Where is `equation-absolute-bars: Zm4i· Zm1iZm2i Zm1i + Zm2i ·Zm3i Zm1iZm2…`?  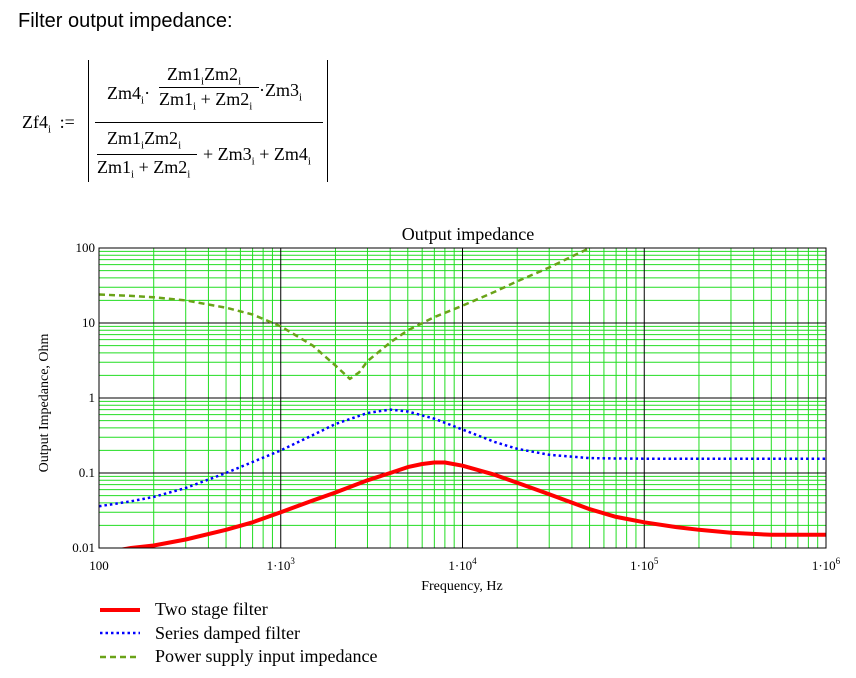 equation-absolute-bars: Zm4i· Zm1iZm2i Zm1i + Zm2i ·Zm3i Zm1iZm2… is located at coordinates (208, 121).